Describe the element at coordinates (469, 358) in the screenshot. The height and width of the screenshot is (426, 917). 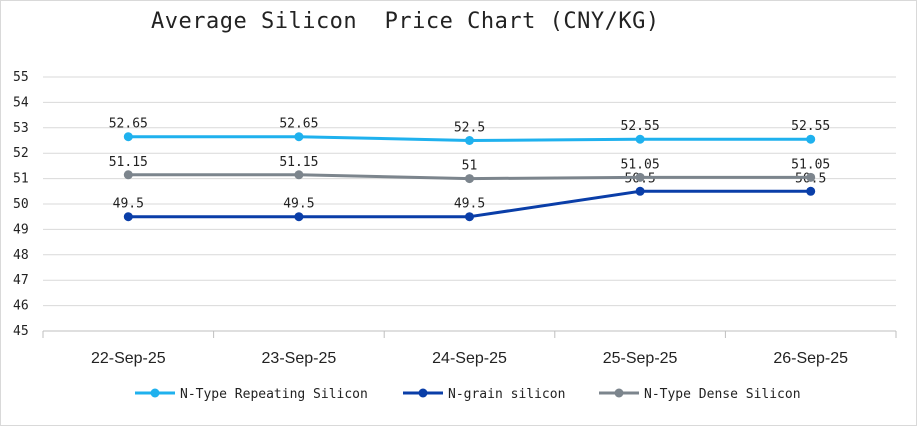
I see `x-tick-label: 24-Sep-25` at that location.